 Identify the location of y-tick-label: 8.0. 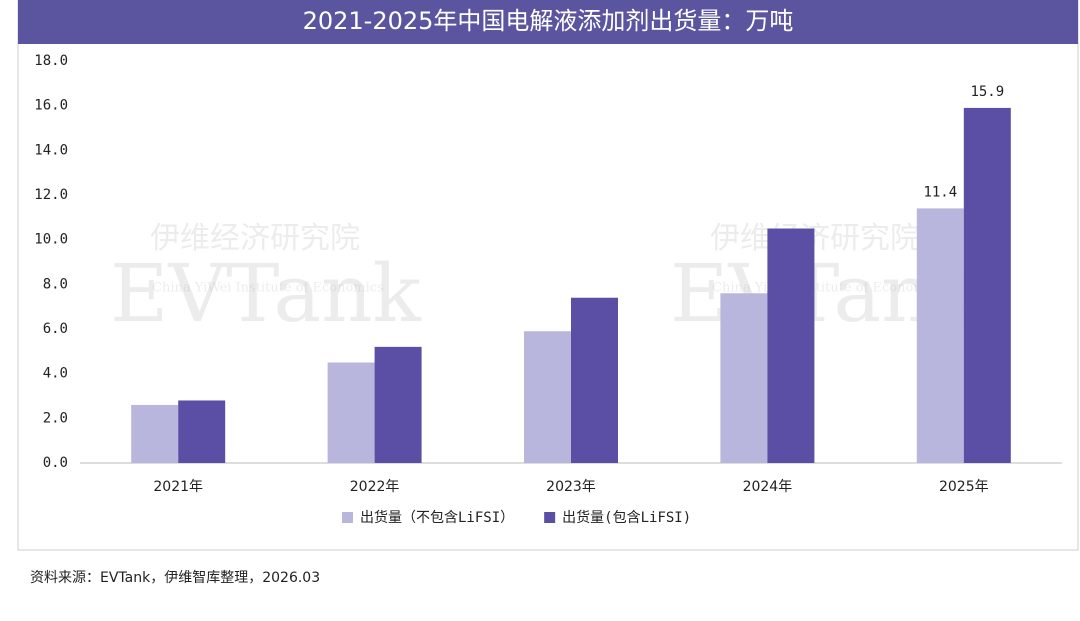
(55, 284).